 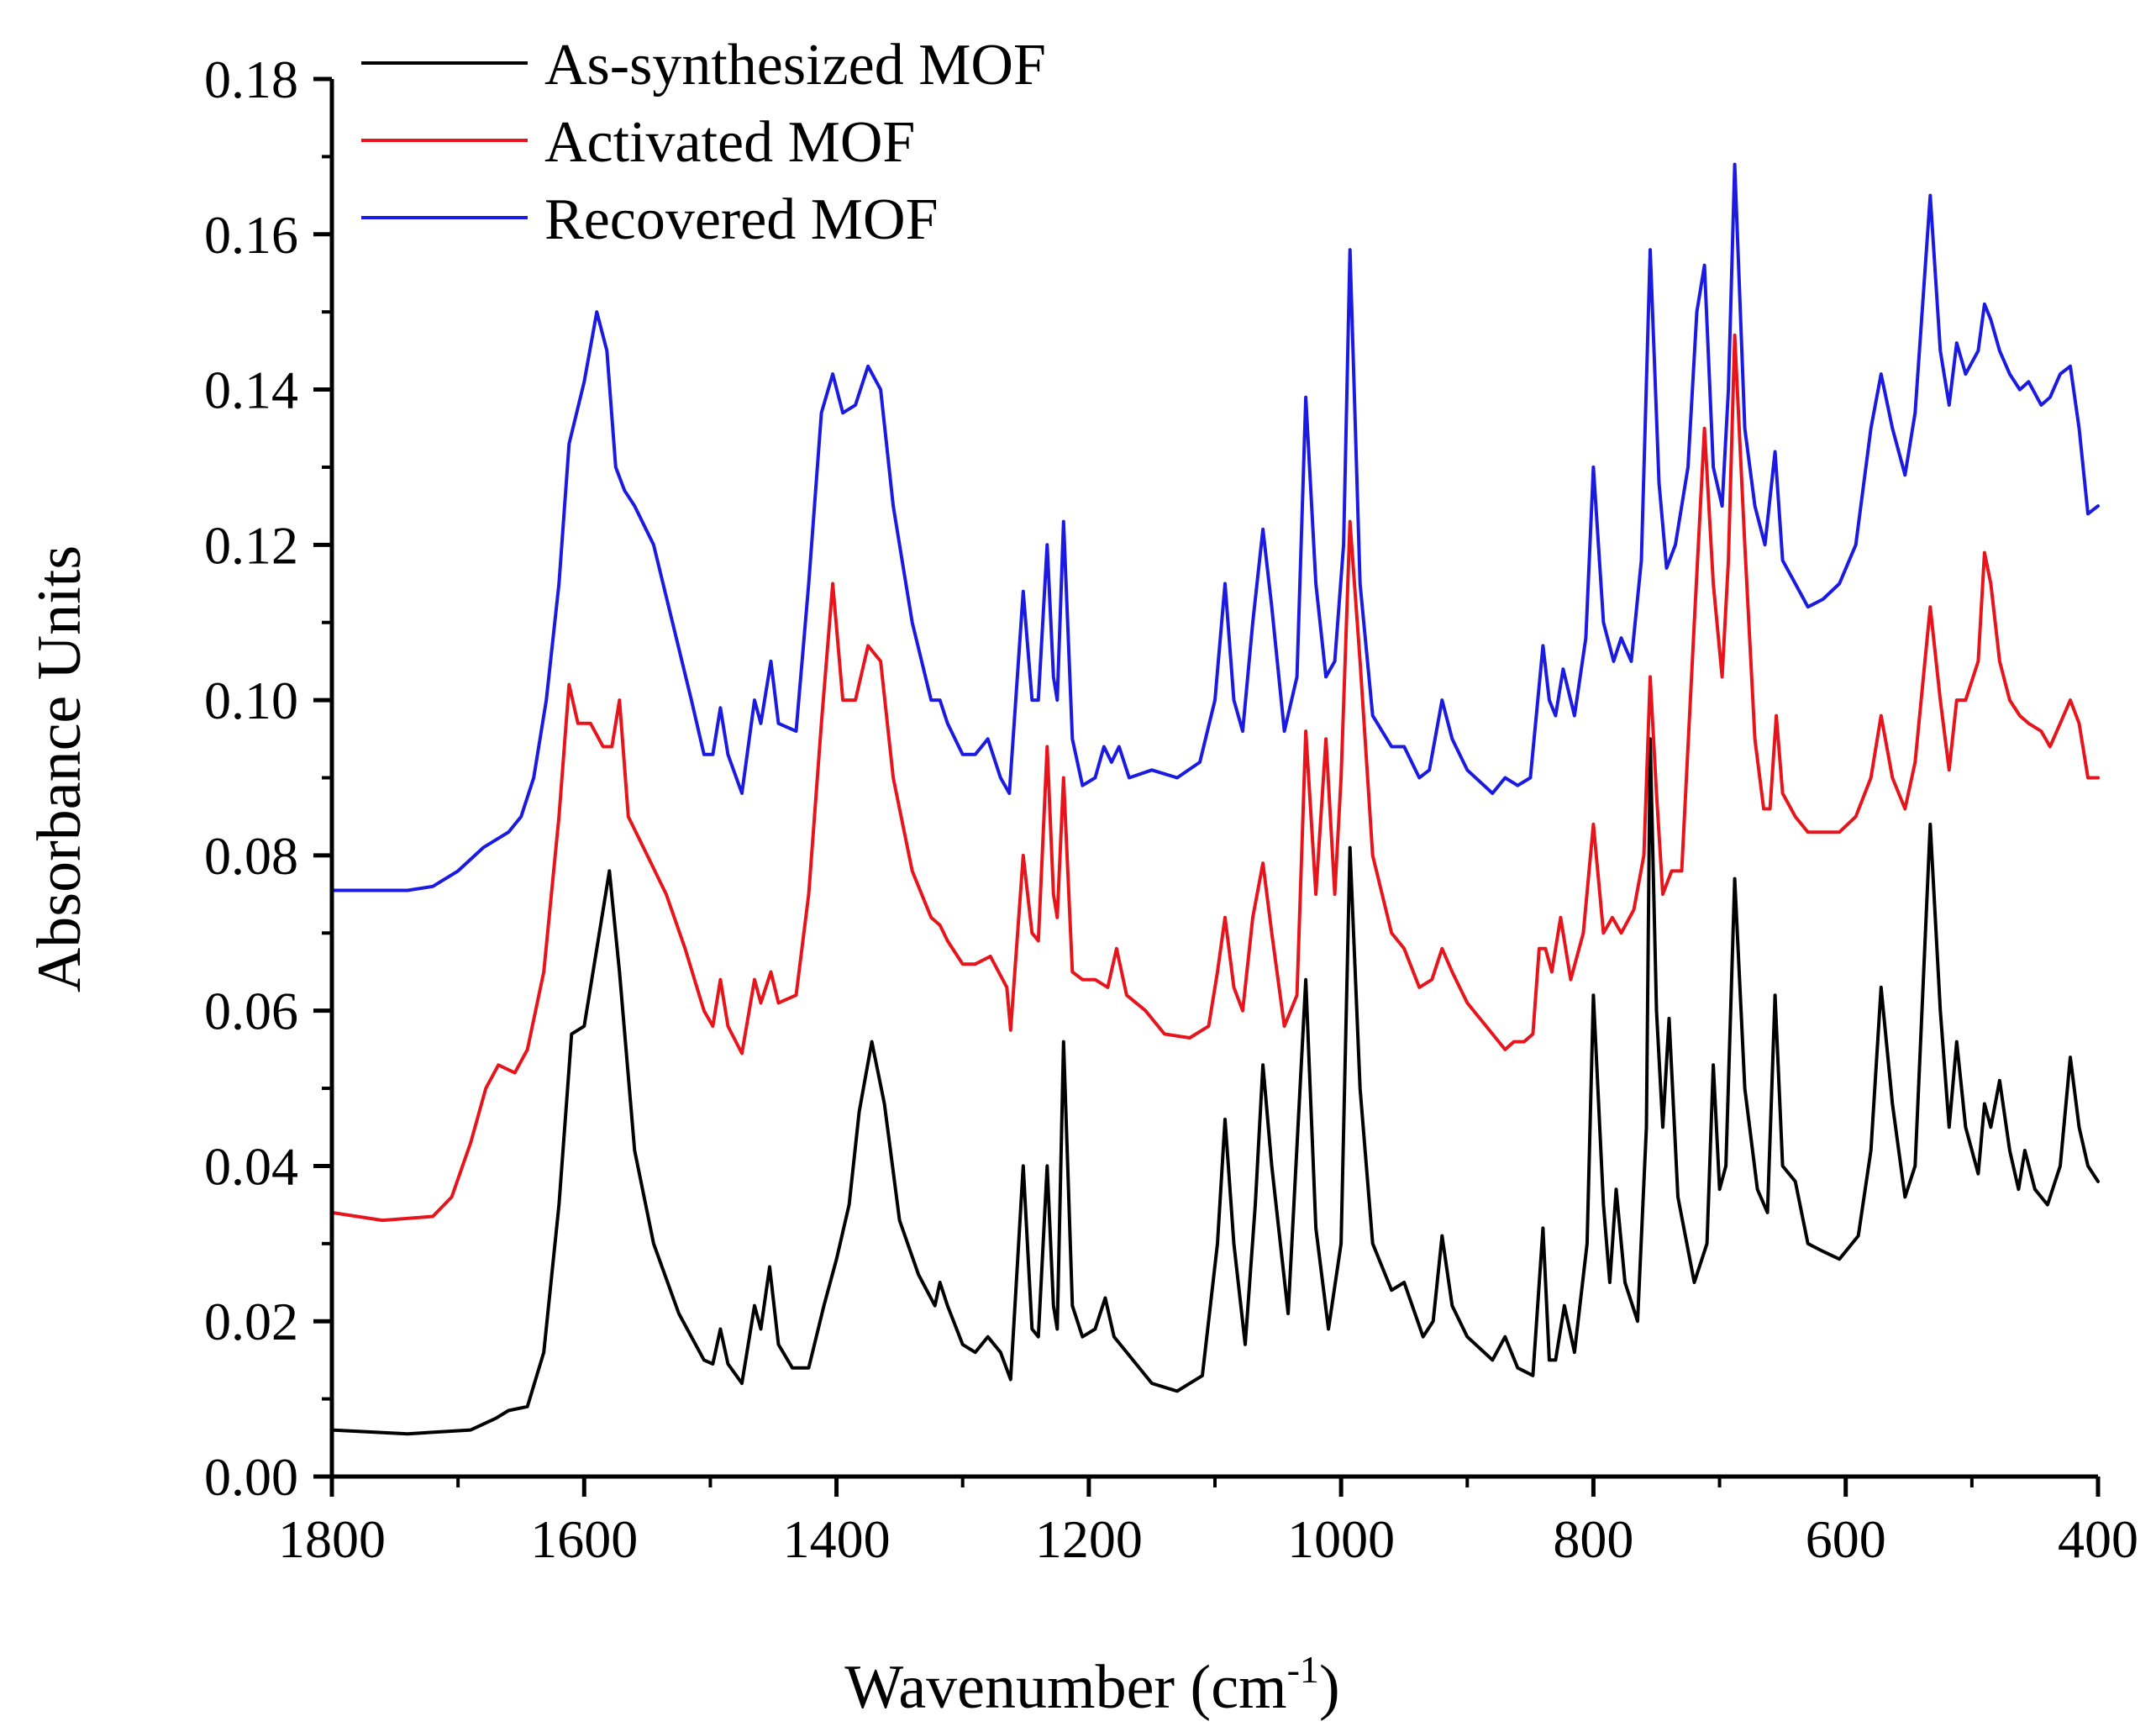 I want to click on y-tick-label: 0.16, so click(x=251, y=235).